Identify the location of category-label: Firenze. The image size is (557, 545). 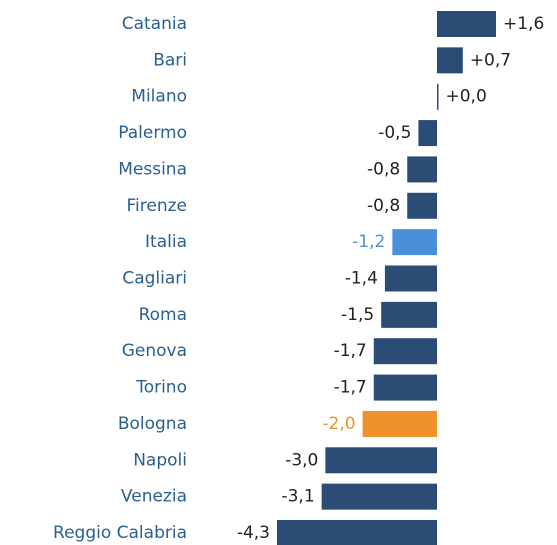
(157, 206).